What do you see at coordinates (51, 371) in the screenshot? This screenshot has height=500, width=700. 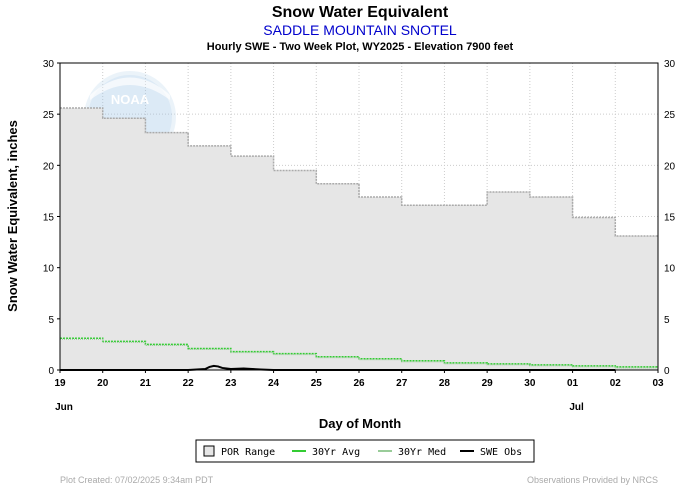 I see `y-tick-left-0: 0` at bounding box center [51, 371].